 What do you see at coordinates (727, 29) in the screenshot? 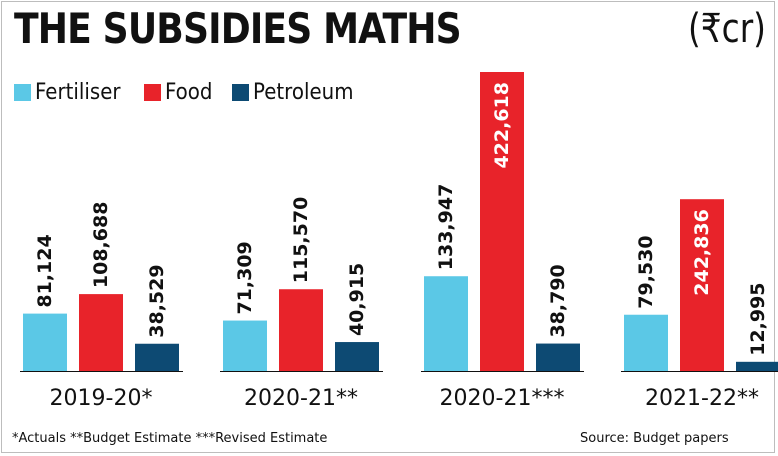
I see `unit-label: (₹cr)` at bounding box center [727, 29].